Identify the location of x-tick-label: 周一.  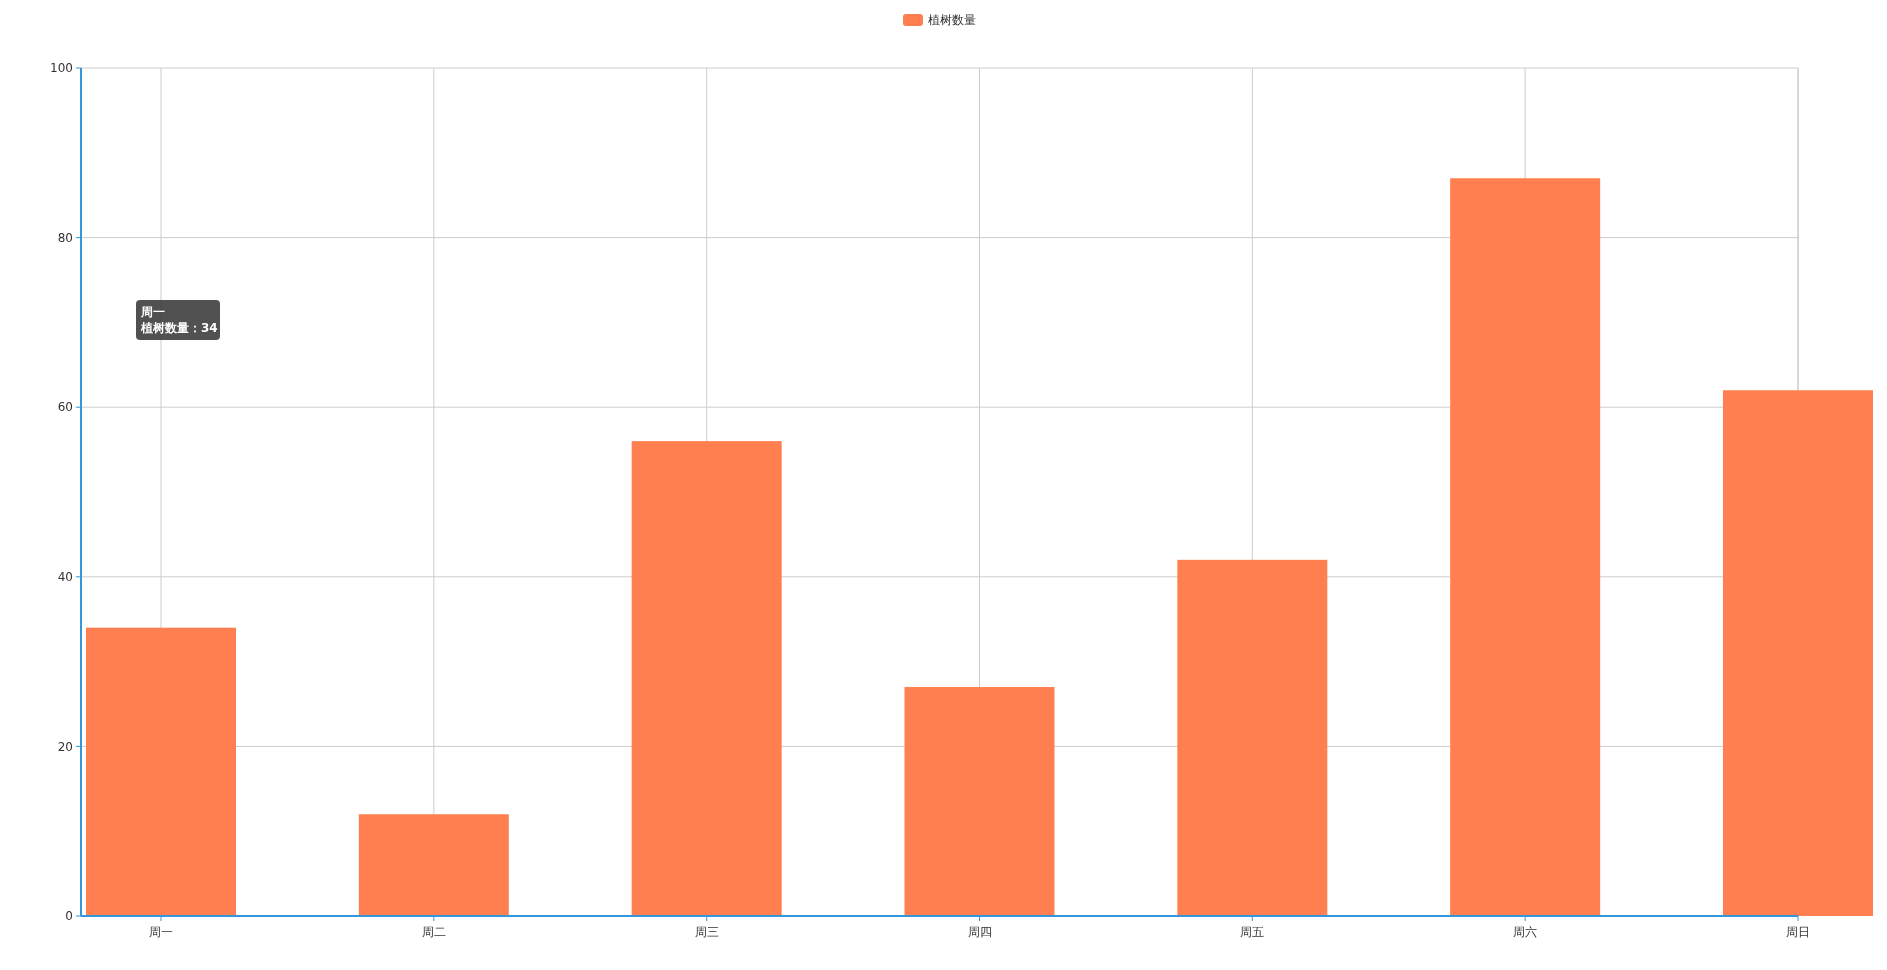
(161, 932).